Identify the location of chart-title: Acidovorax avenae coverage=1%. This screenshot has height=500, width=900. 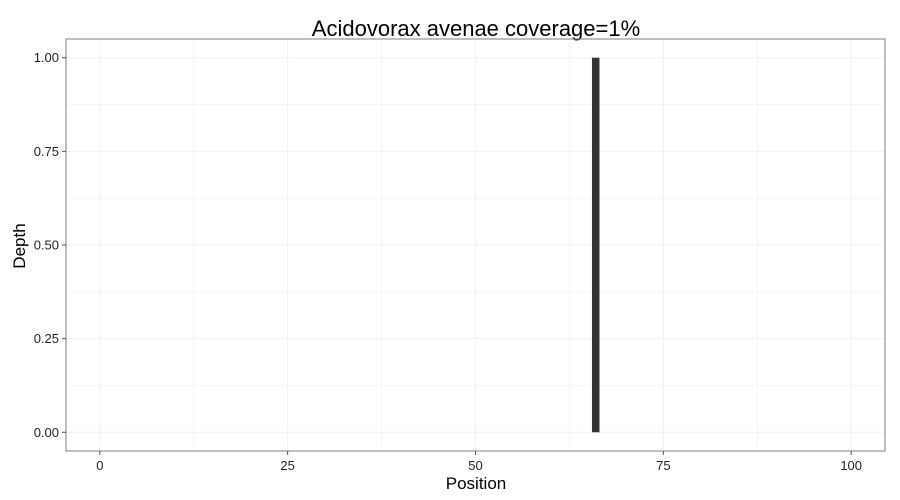
(476, 28).